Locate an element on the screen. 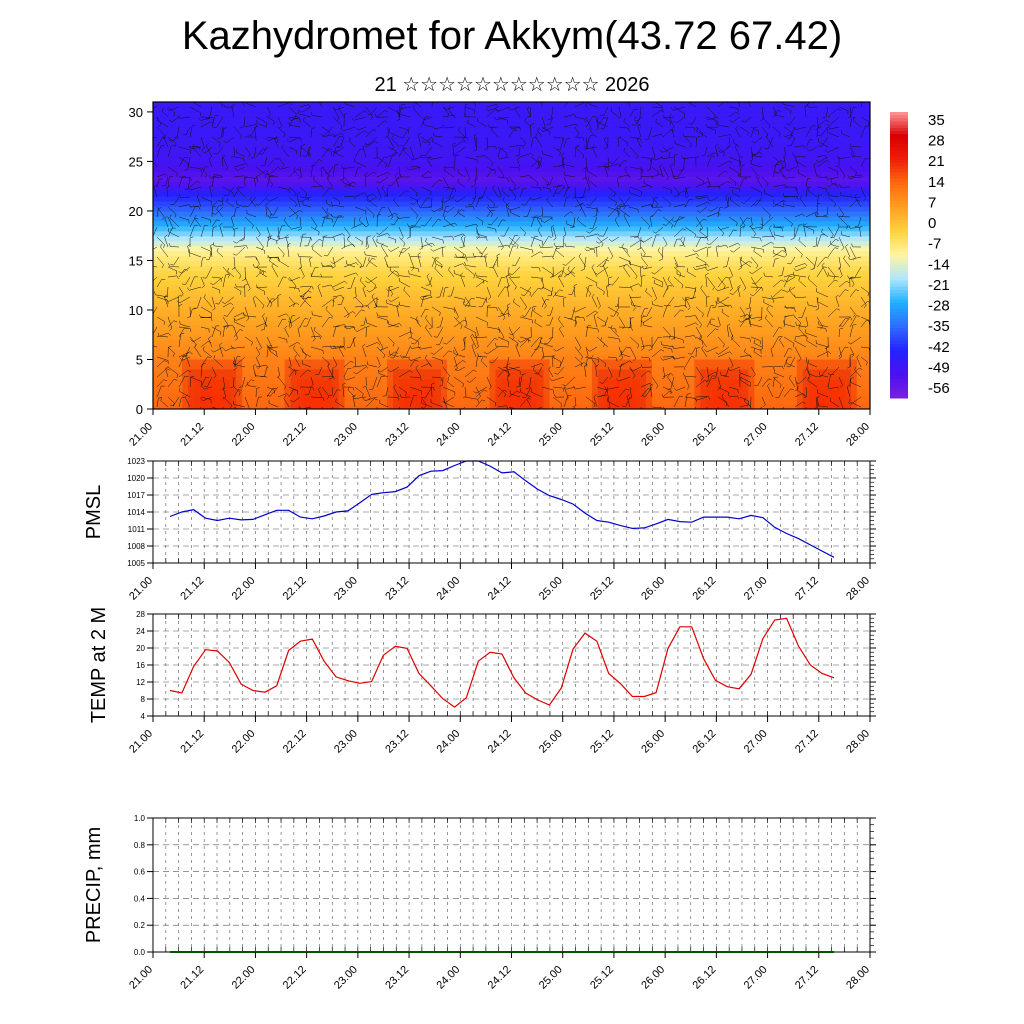 Image resolution: width=1024 pixels, height=1024 pixels. section-warm-cell is located at coordinates (417, 384).